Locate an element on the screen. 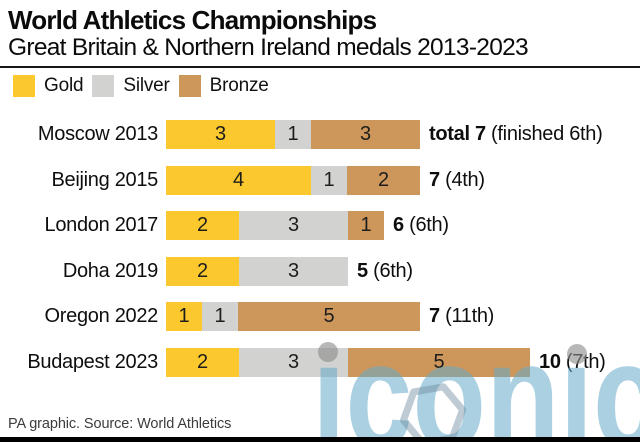  legend-label: Silver is located at coordinates (146, 85).